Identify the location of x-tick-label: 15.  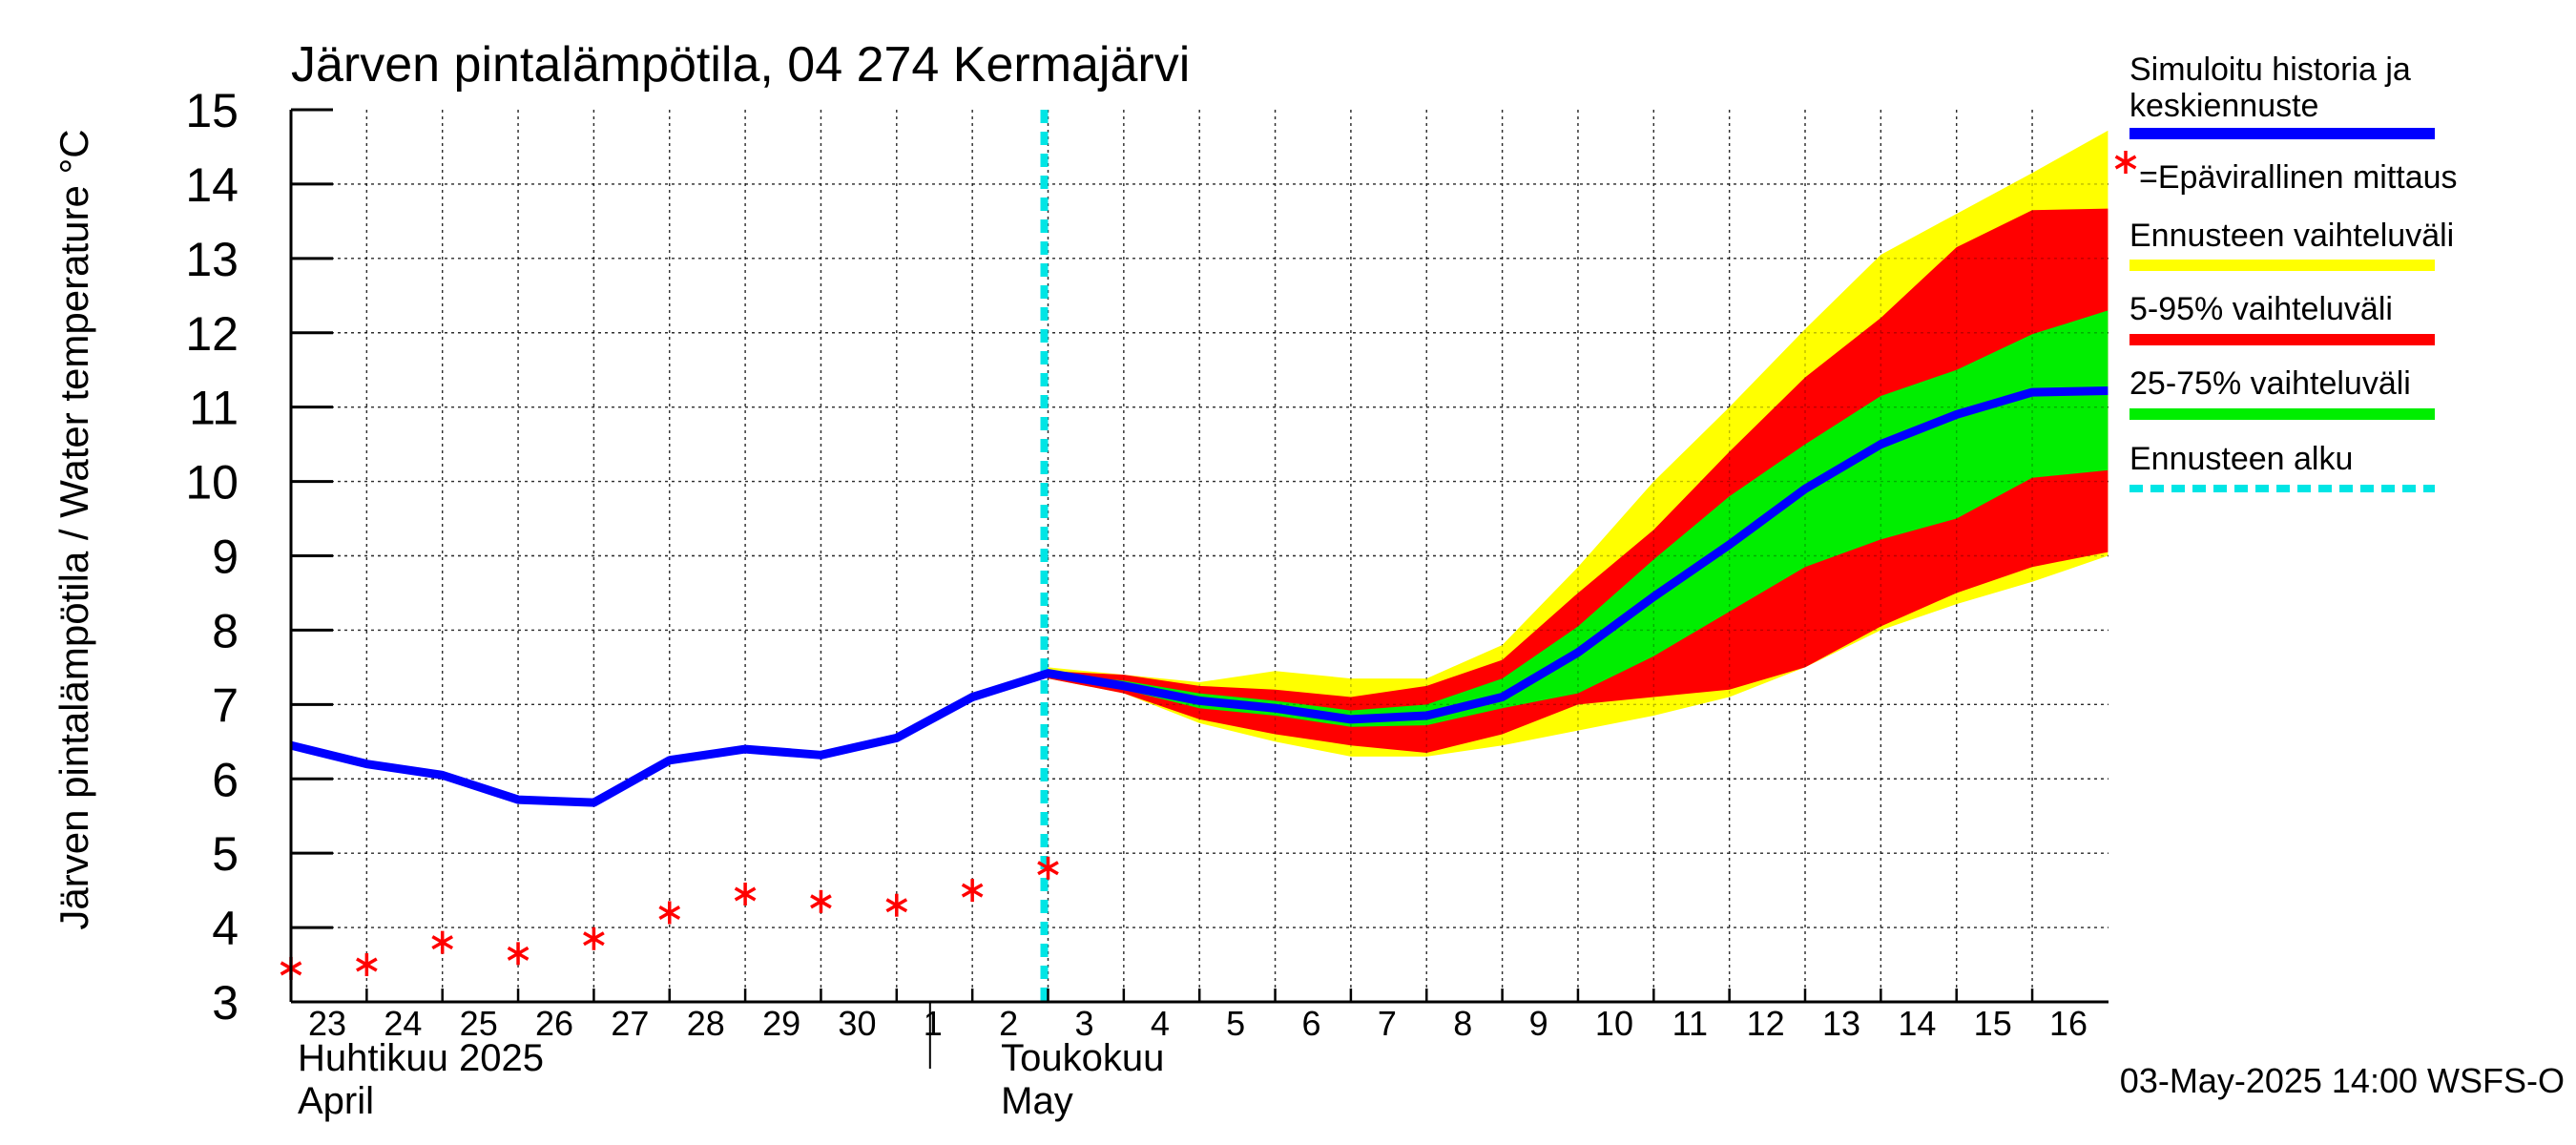
(1993, 1023).